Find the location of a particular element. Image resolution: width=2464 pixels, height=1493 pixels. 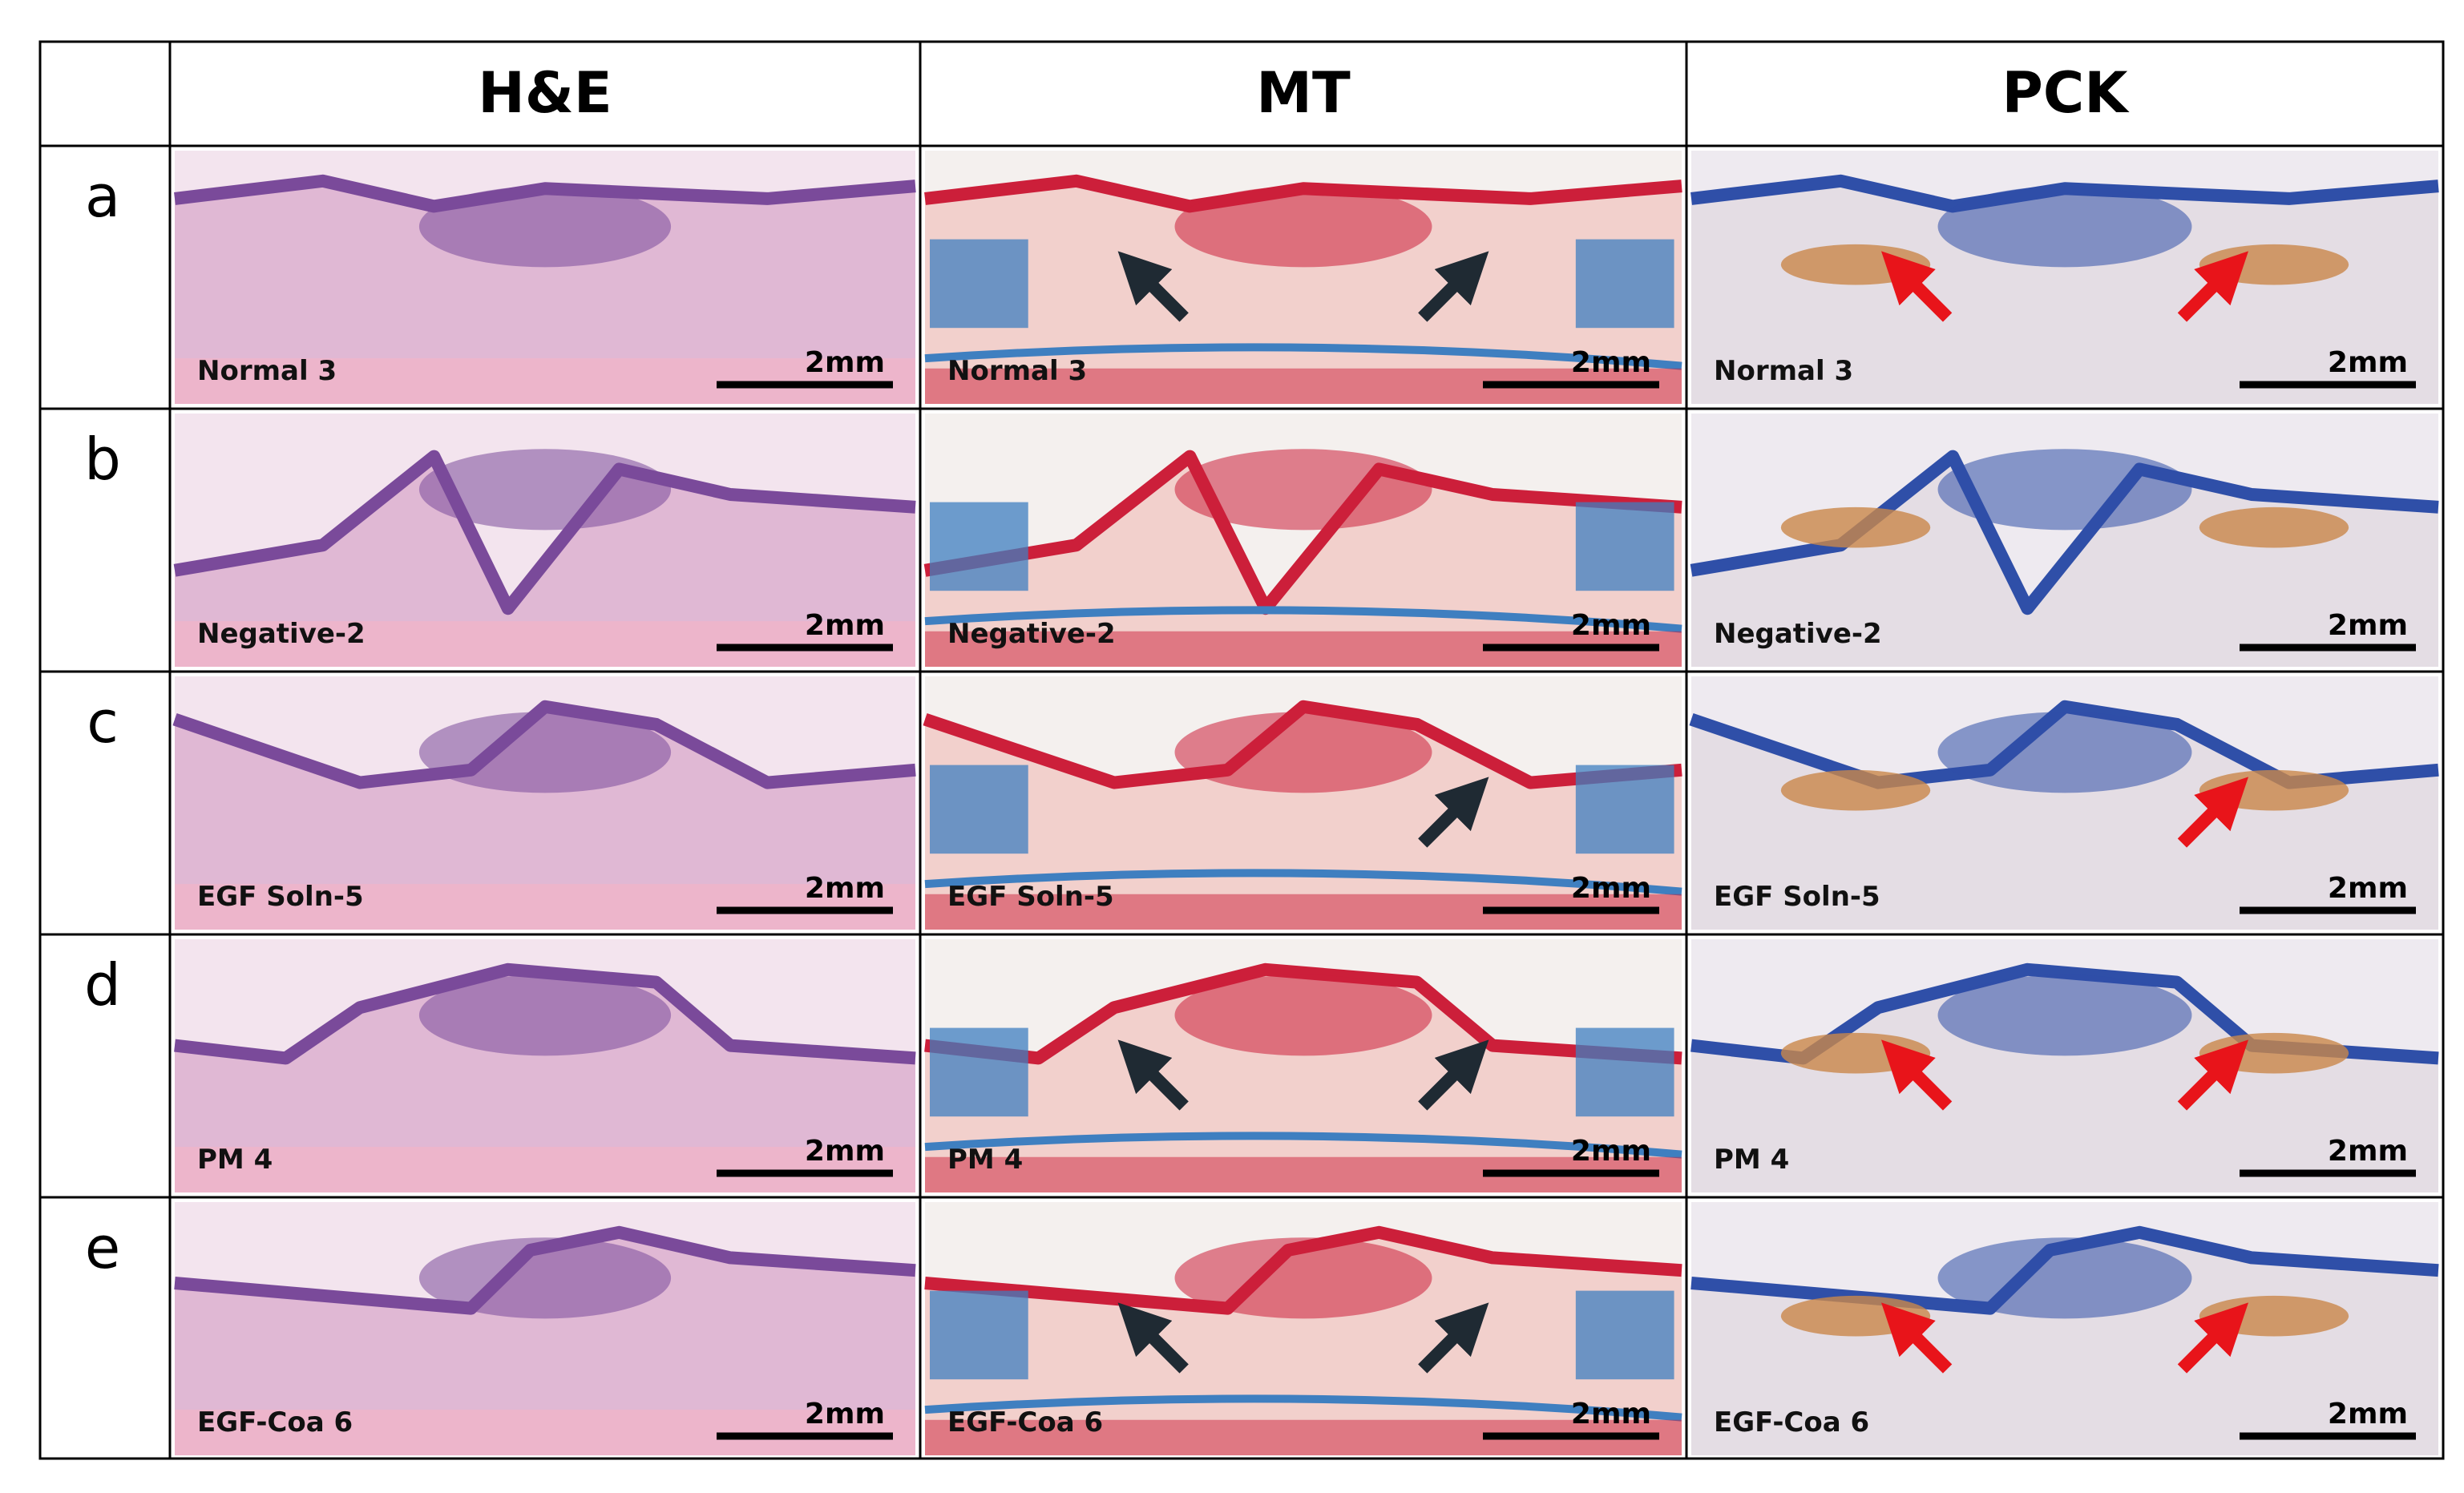

panel-b-mt: Negative-2 2mm is located at coordinates (1303, 540).